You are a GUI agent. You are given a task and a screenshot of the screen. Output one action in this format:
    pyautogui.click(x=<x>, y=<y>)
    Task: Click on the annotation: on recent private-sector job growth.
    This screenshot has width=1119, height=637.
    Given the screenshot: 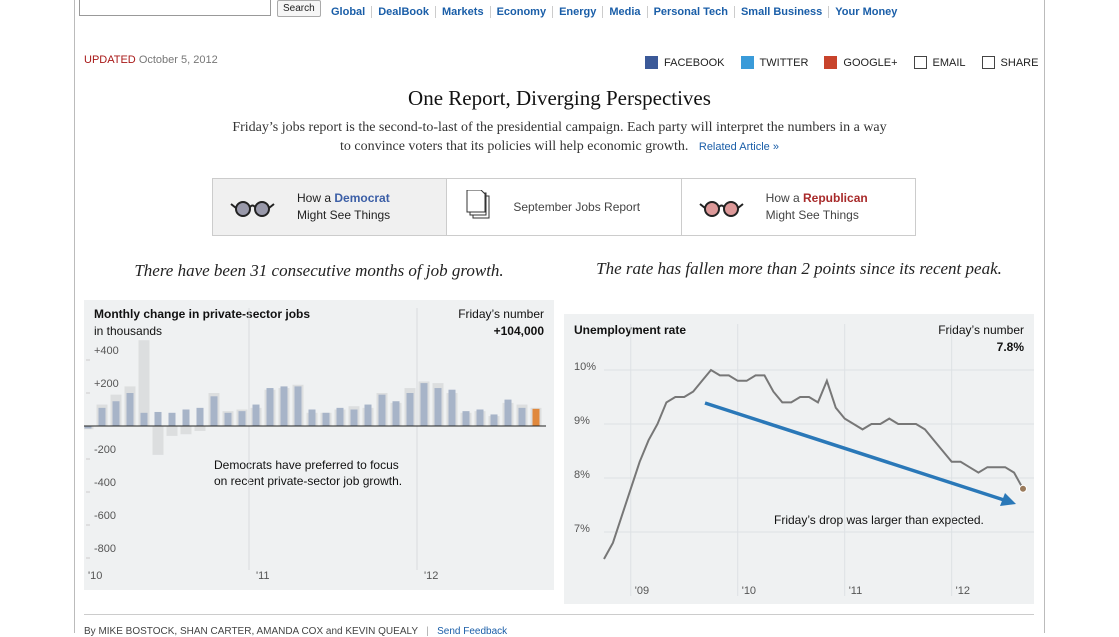 What is the action you would take?
    pyautogui.click(x=308, y=481)
    